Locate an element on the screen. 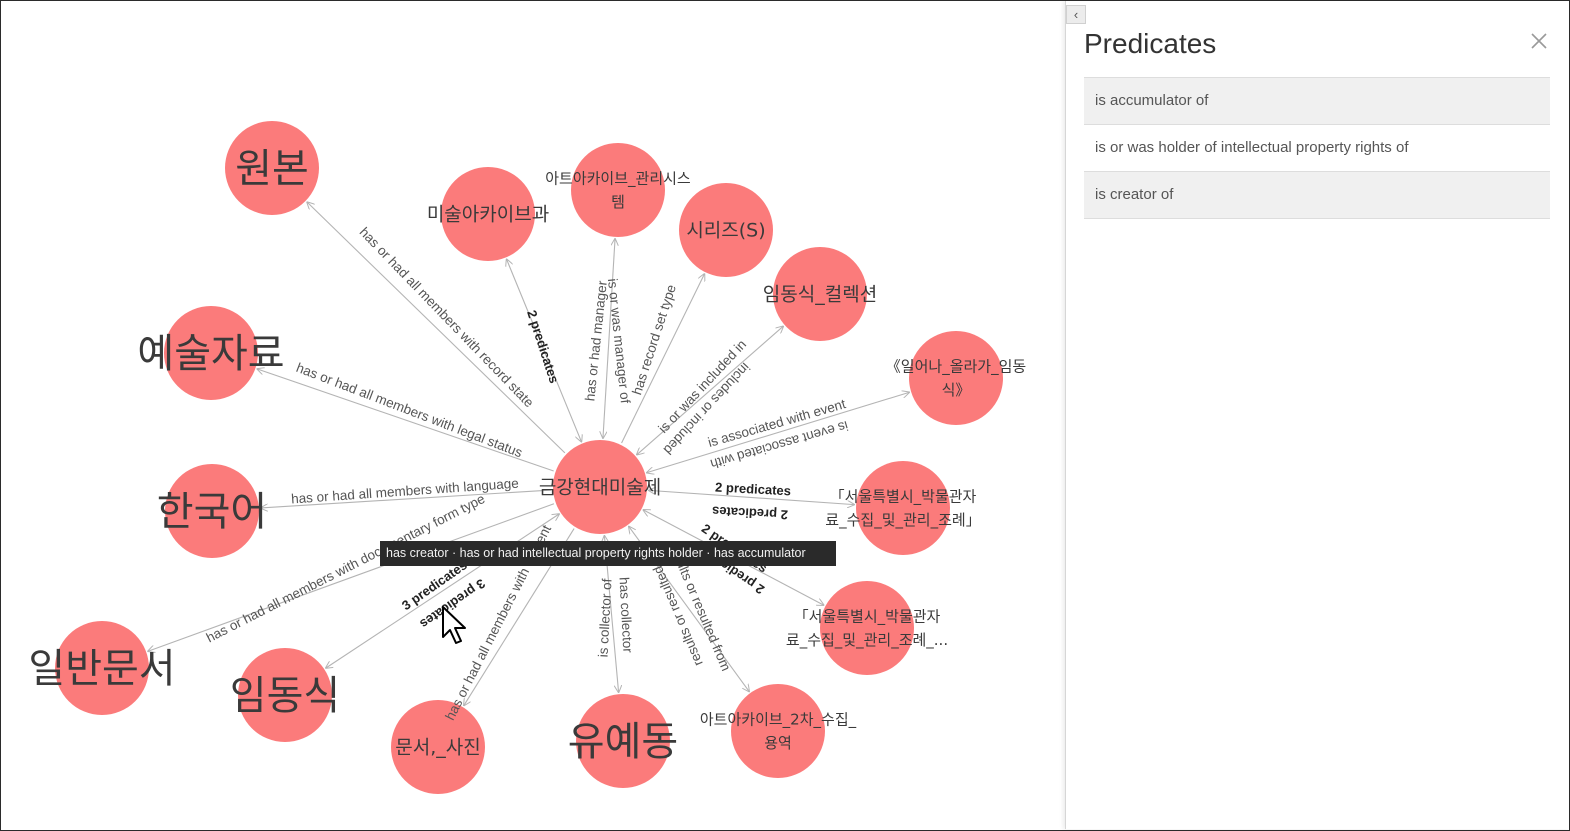 This screenshot has width=1570, height=831. node-label: 원본 is located at coordinates (272, 169).